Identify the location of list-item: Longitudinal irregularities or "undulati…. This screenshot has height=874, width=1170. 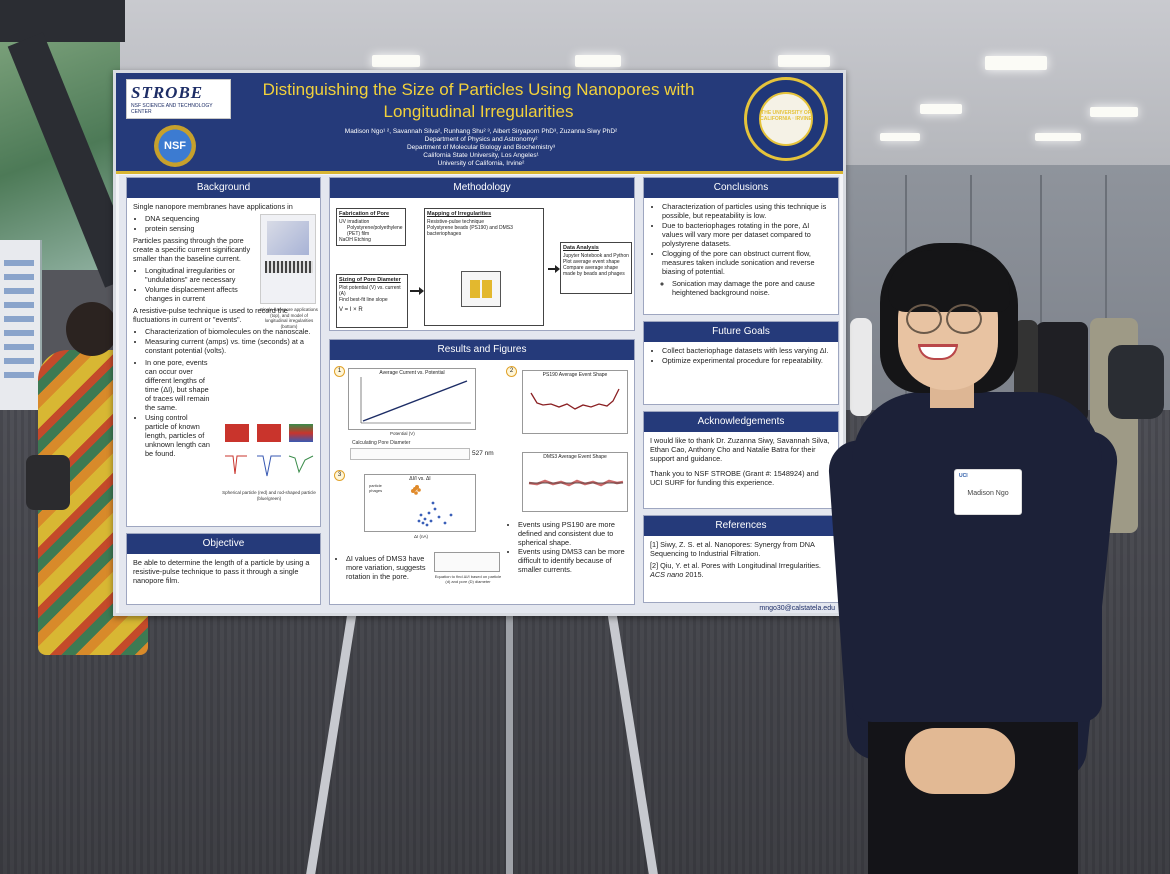
(200, 275).